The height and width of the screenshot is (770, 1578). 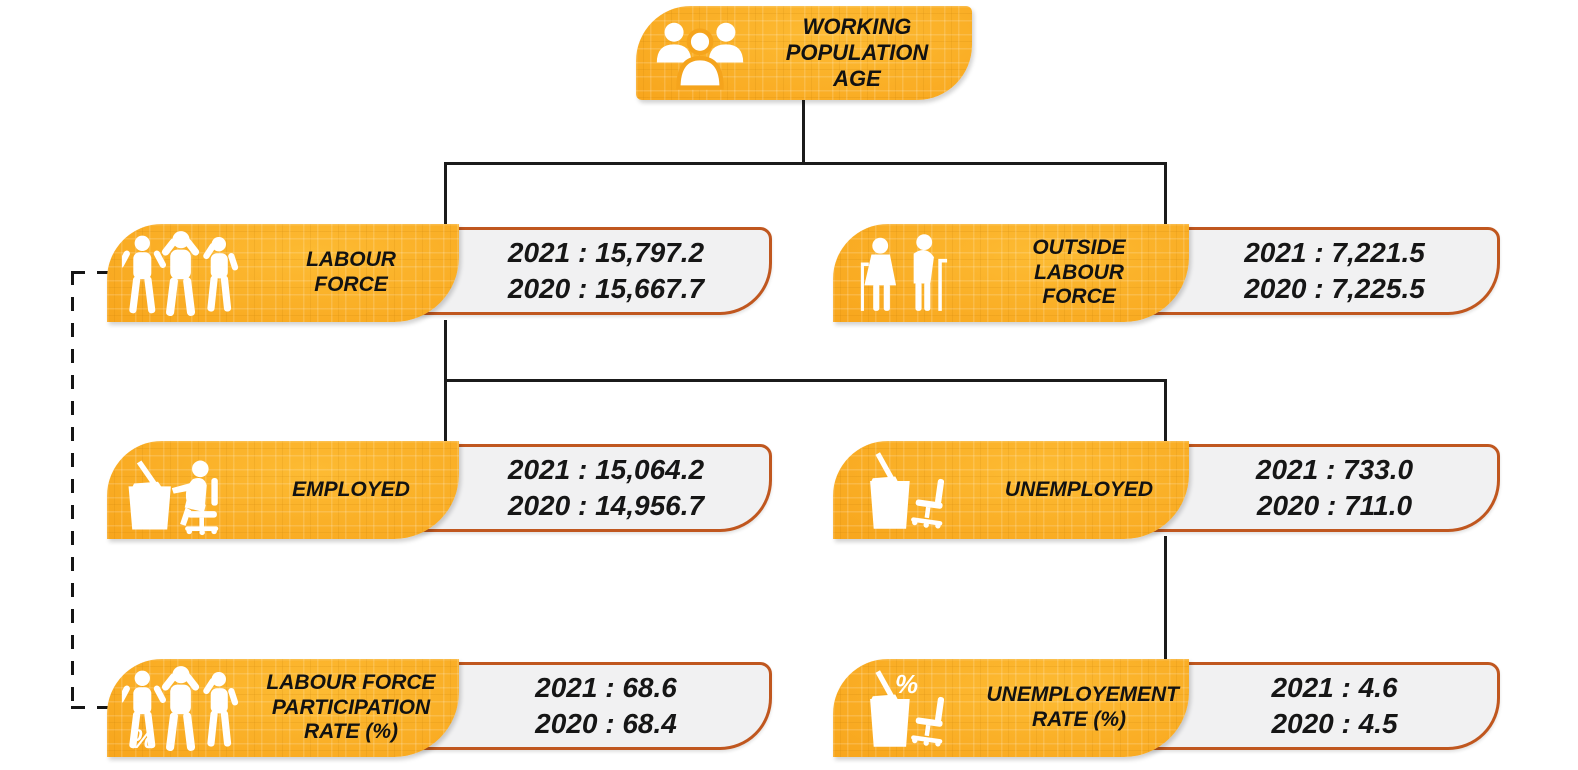 What do you see at coordinates (1165, 598) in the screenshot?
I see `connector-unemployed-drop` at bounding box center [1165, 598].